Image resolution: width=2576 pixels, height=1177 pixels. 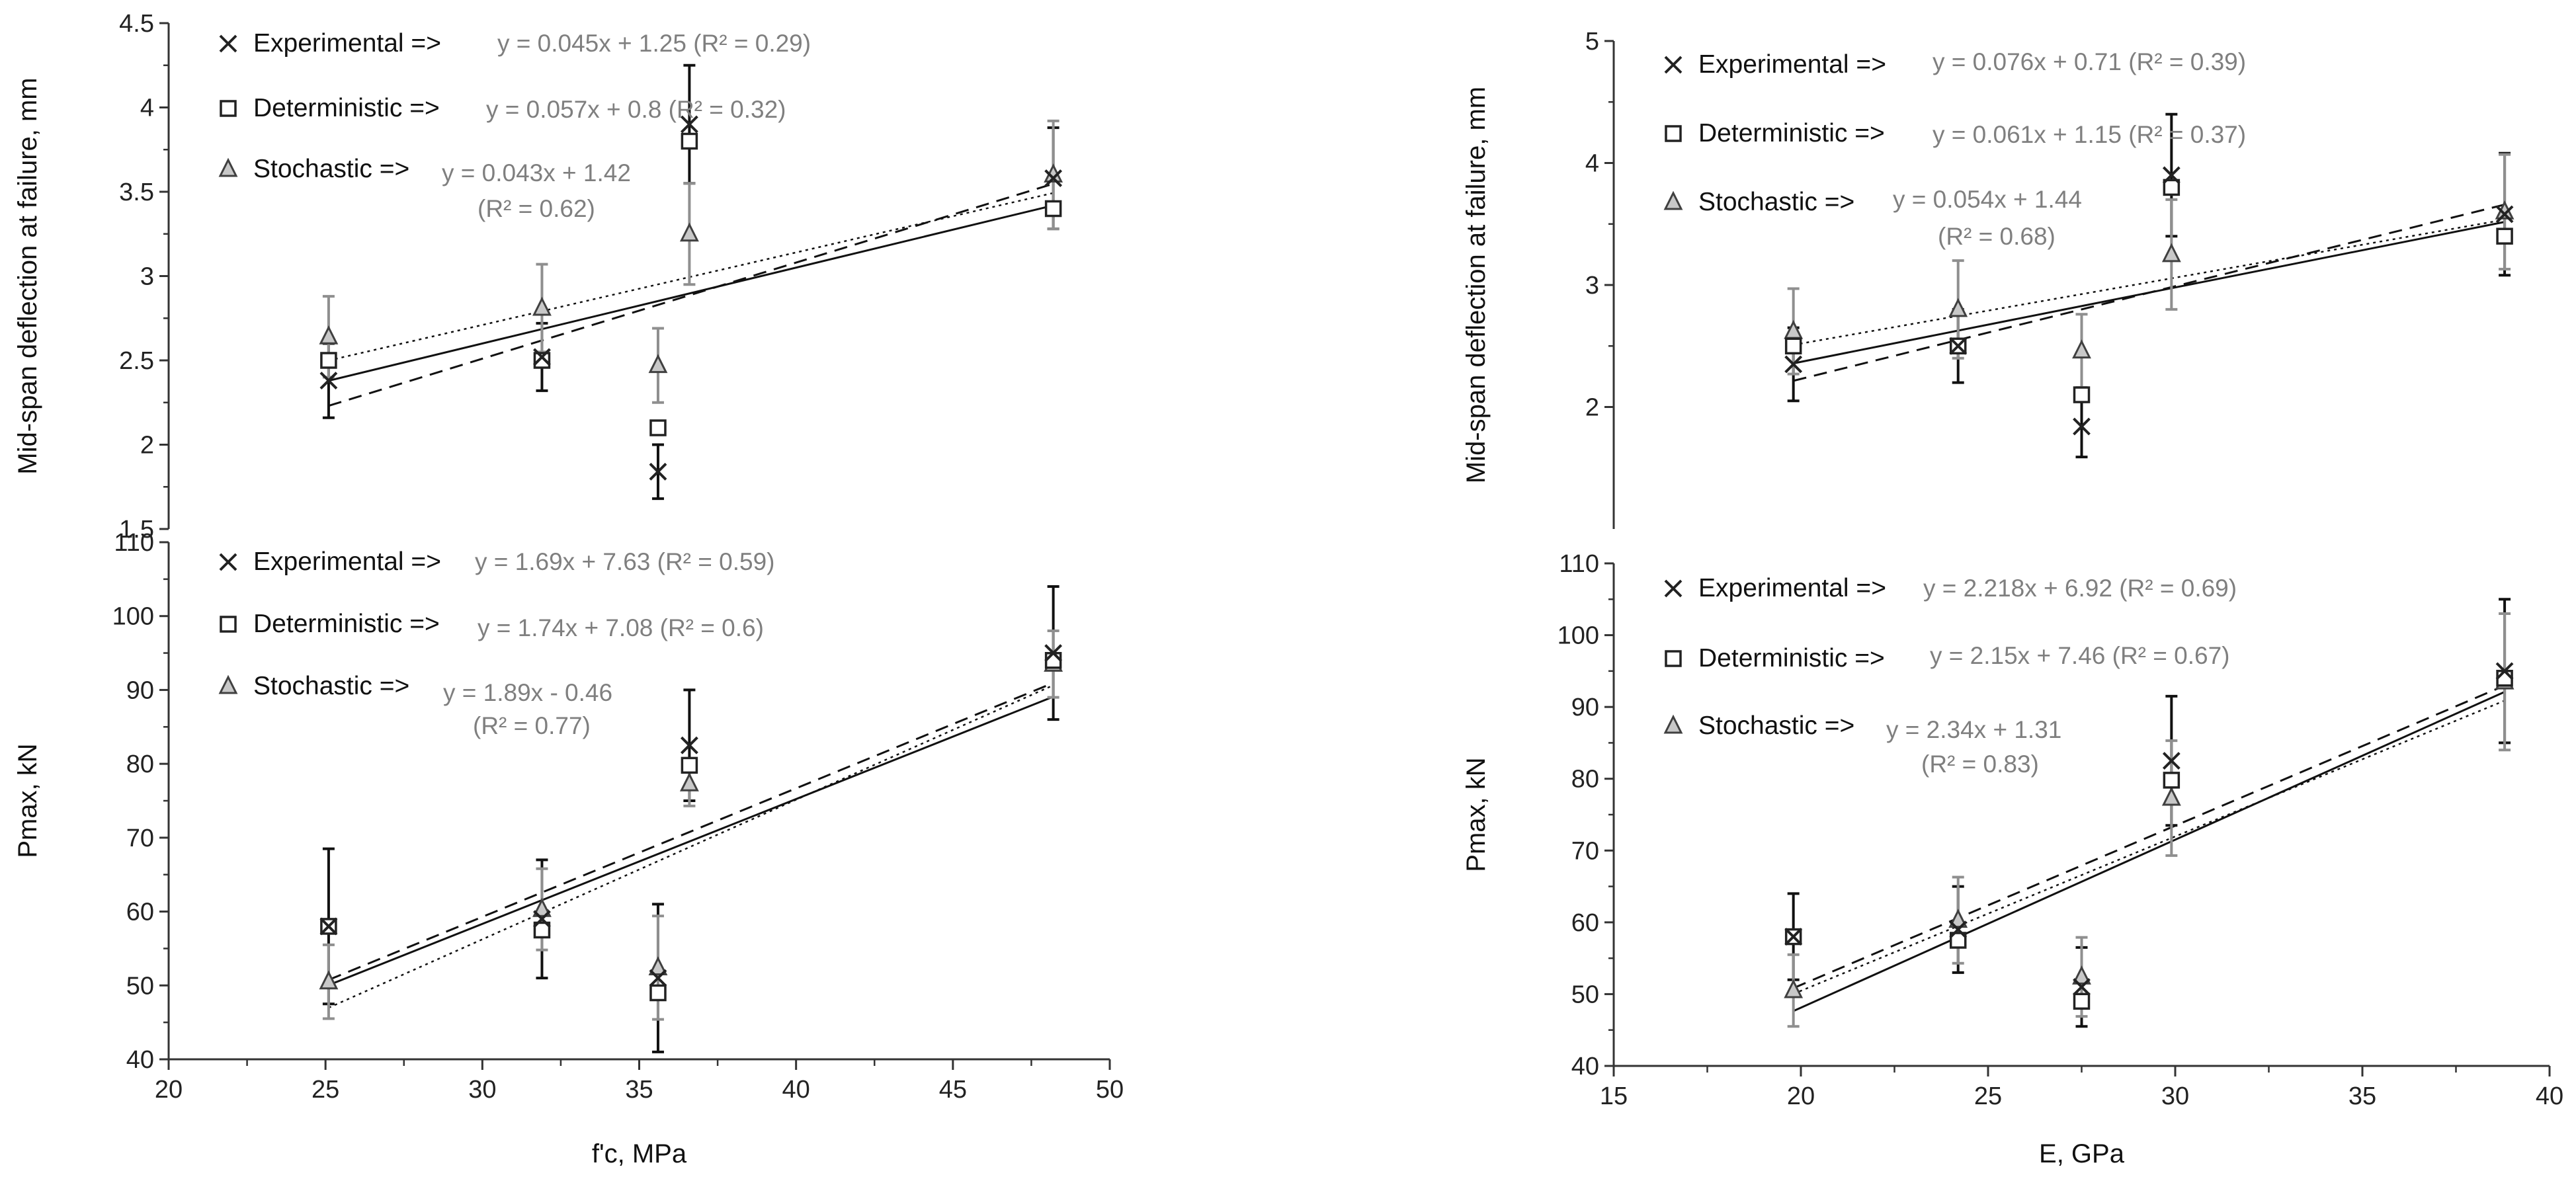 What do you see at coordinates (639, 1090) in the screenshot?
I see `x-tick-label: 35` at bounding box center [639, 1090].